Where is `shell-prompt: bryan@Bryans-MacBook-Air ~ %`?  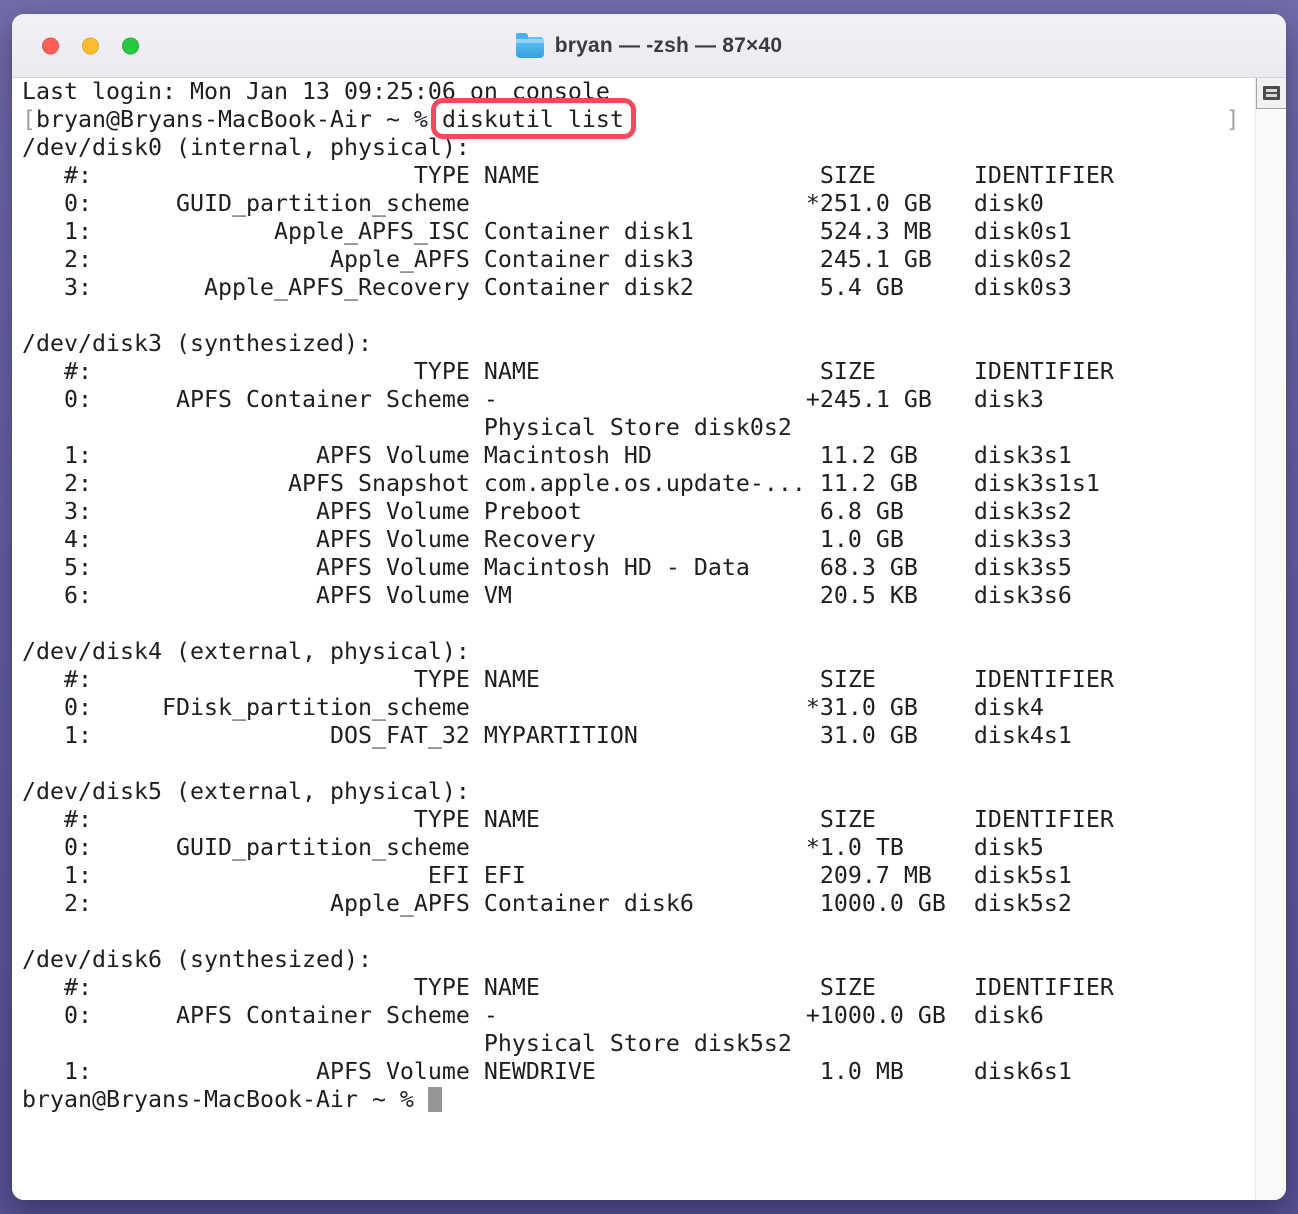
shell-prompt: bryan@Bryans-MacBook-Air ~ % is located at coordinates (239, 119).